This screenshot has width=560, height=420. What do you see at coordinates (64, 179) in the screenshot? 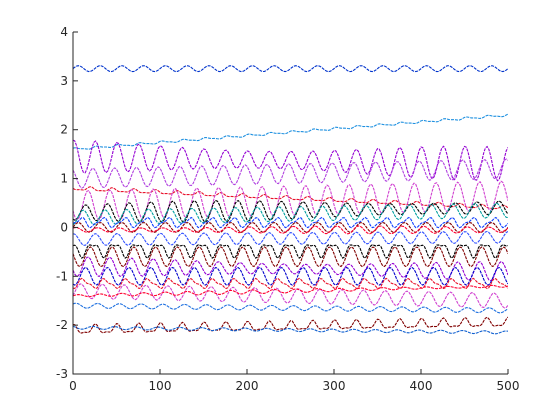
I see `y-tick-label: 1` at bounding box center [64, 179].